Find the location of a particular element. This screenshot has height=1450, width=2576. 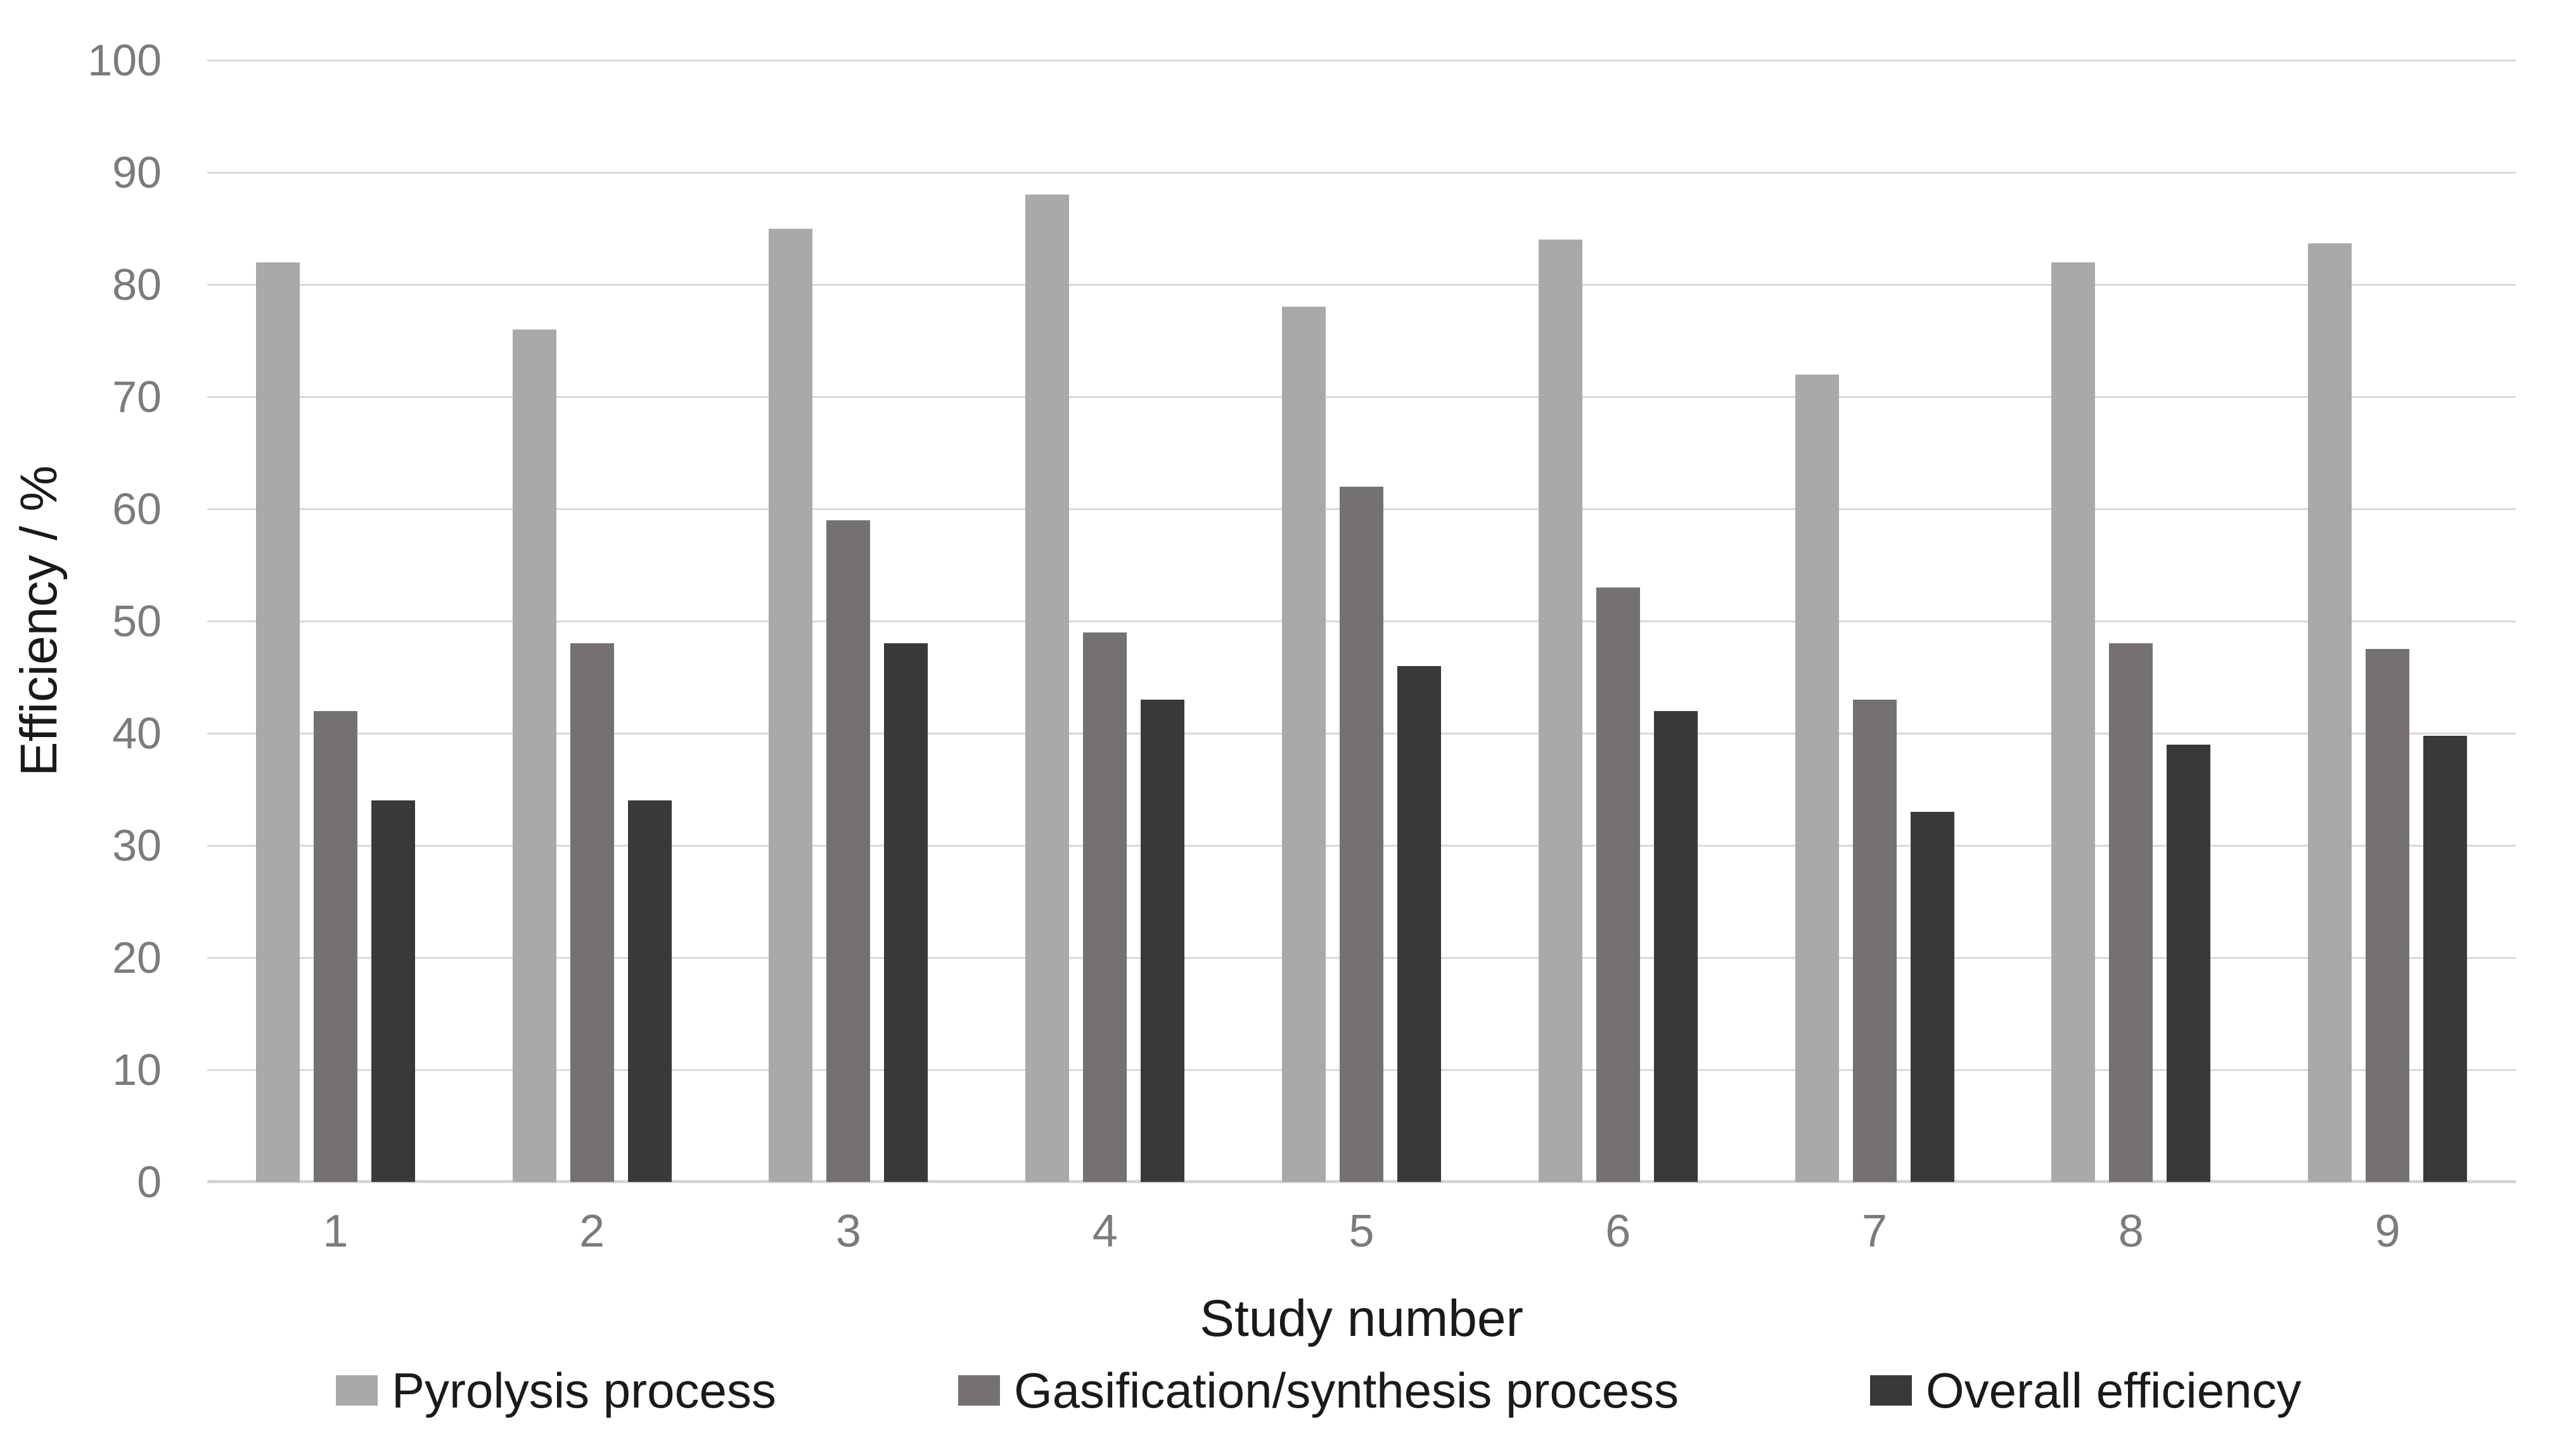

x-tick-label-8: 8 is located at coordinates (2131, 1231).